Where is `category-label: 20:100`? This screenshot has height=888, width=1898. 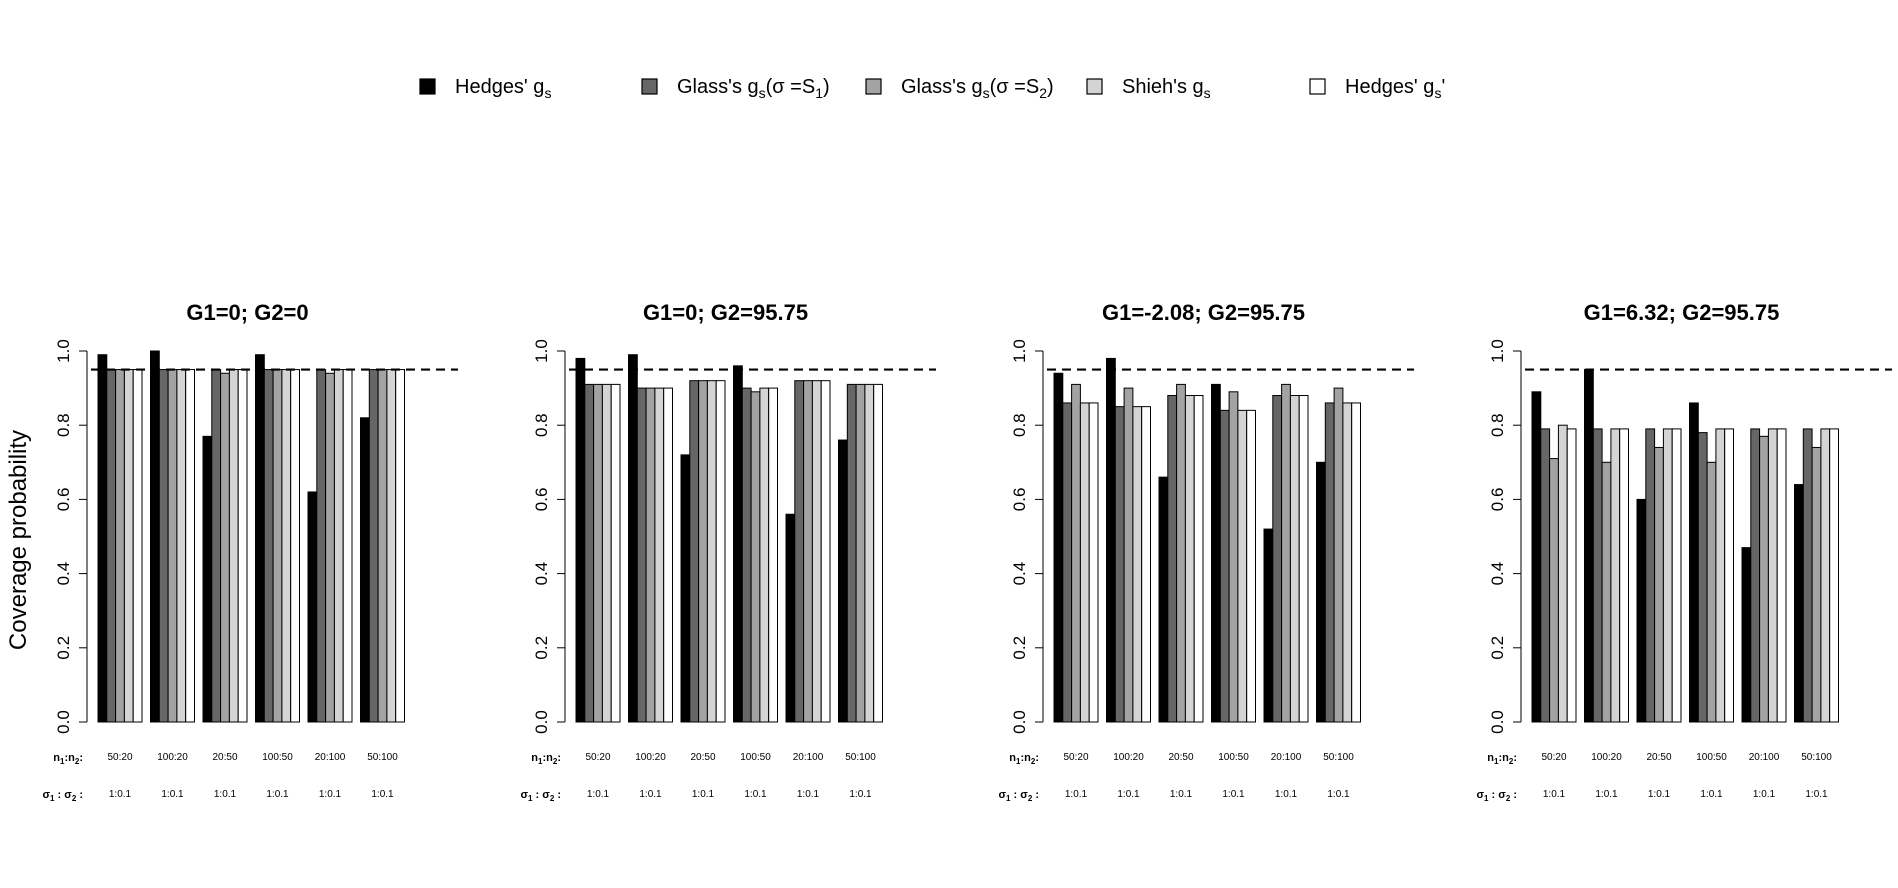
category-label: 20:100 is located at coordinates (1286, 757).